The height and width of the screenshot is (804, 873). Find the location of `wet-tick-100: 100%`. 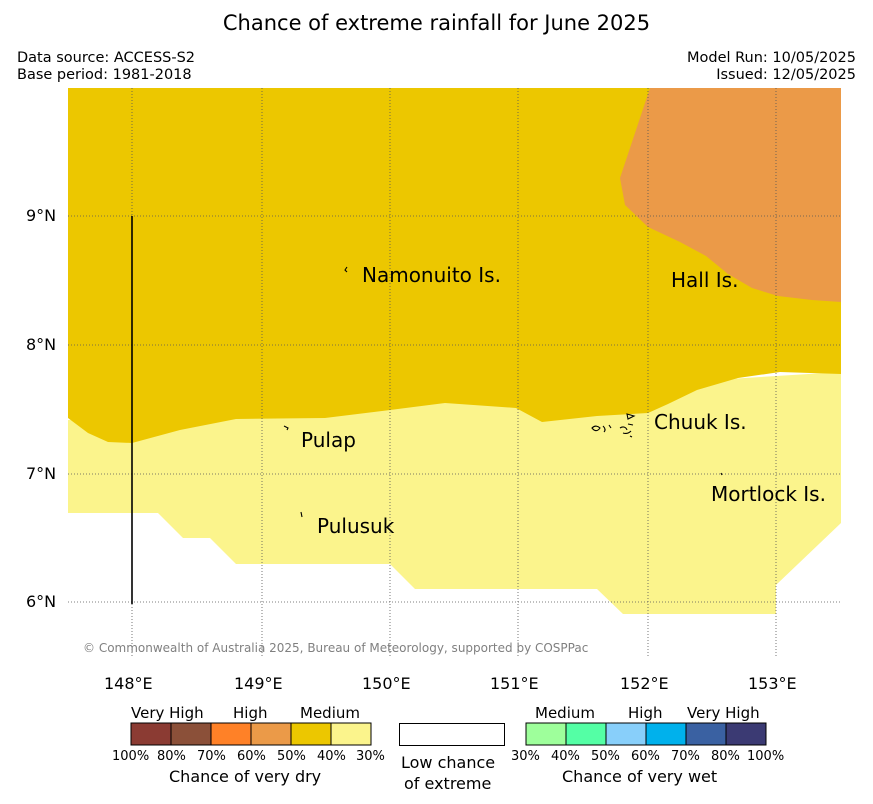

wet-tick-100: 100% is located at coordinates (766, 756).